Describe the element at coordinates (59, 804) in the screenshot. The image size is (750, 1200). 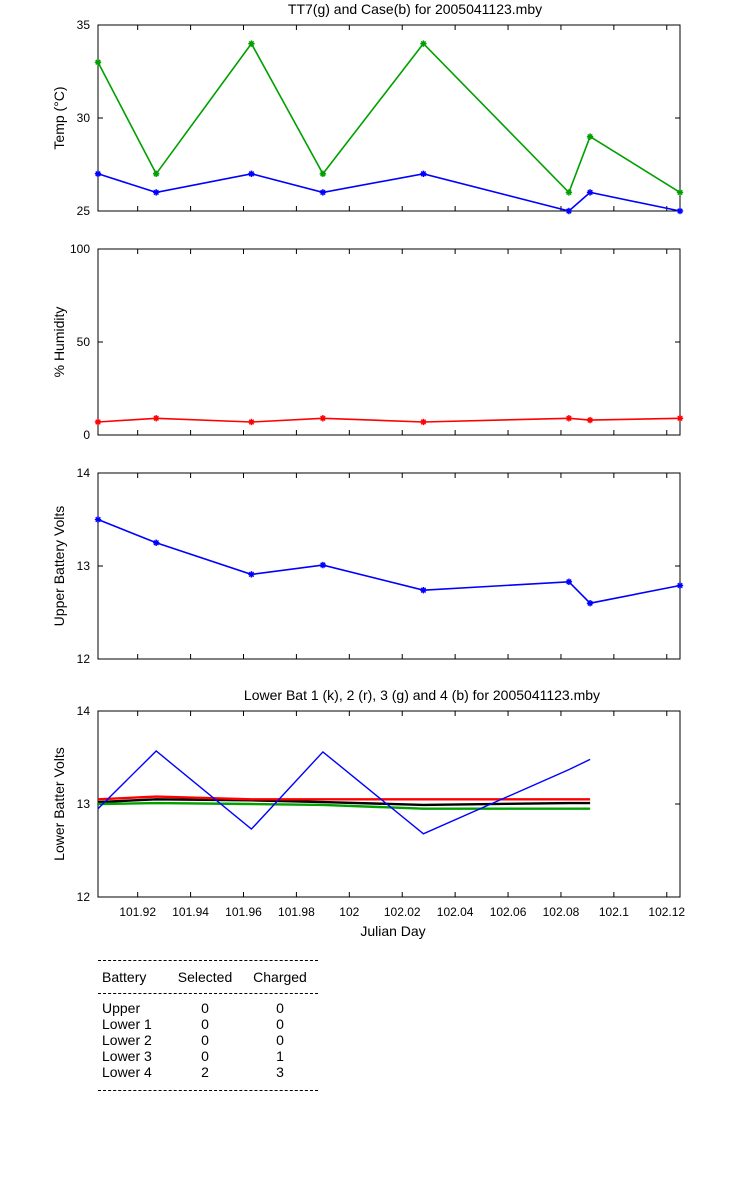
I see `y-axis-label: Lower Batter Volts` at that location.